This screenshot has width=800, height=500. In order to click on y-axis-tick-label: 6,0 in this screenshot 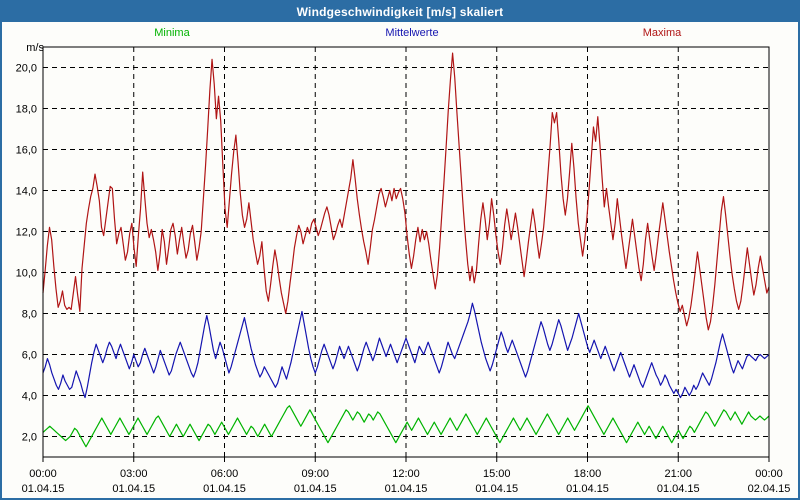, I will do `click(29, 356)`.